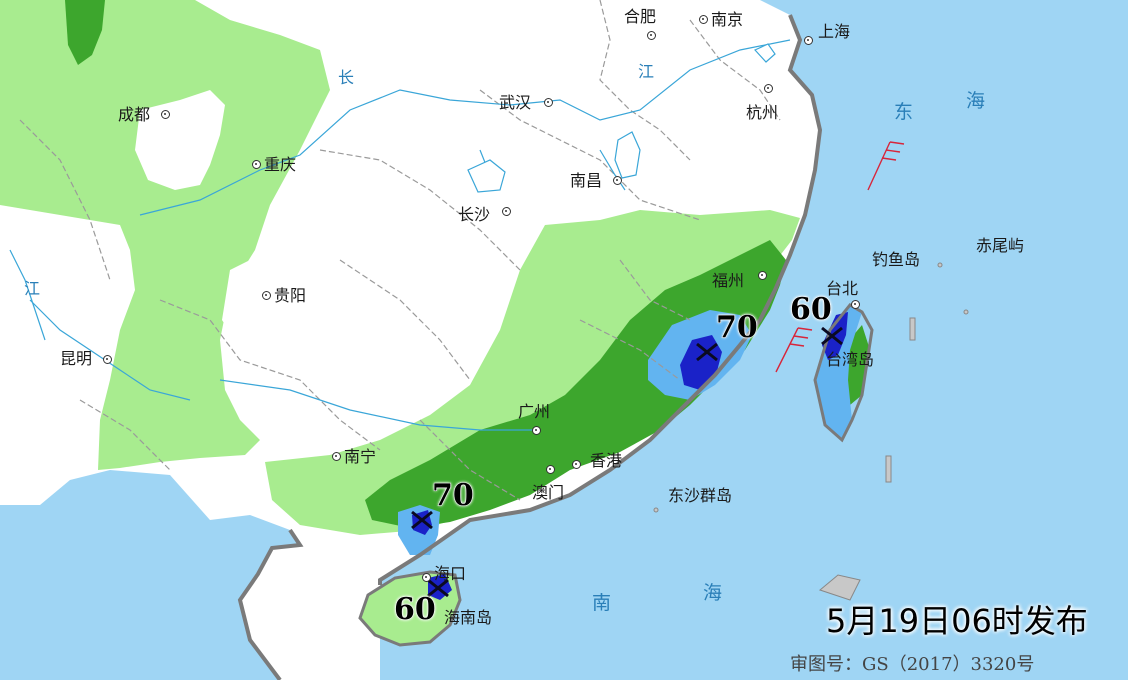 This screenshot has width=1128, height=680. Describe the element at coordinates (426, 577) in the screenshot. I see `city-marker-haikou` at that location.